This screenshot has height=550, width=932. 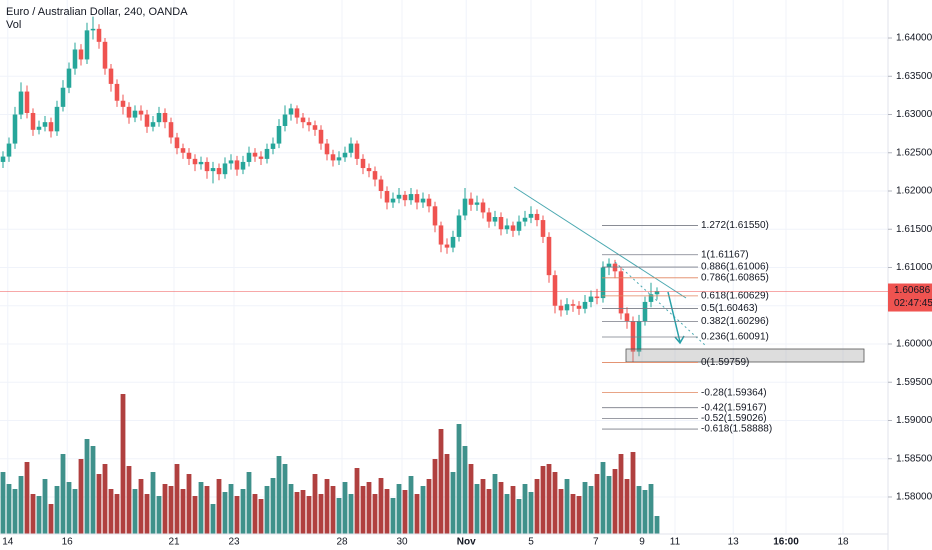 What do you see at coordinates (679, 340) in the screenshot?
I see `arrow-head` at bounding box center [679, 340].